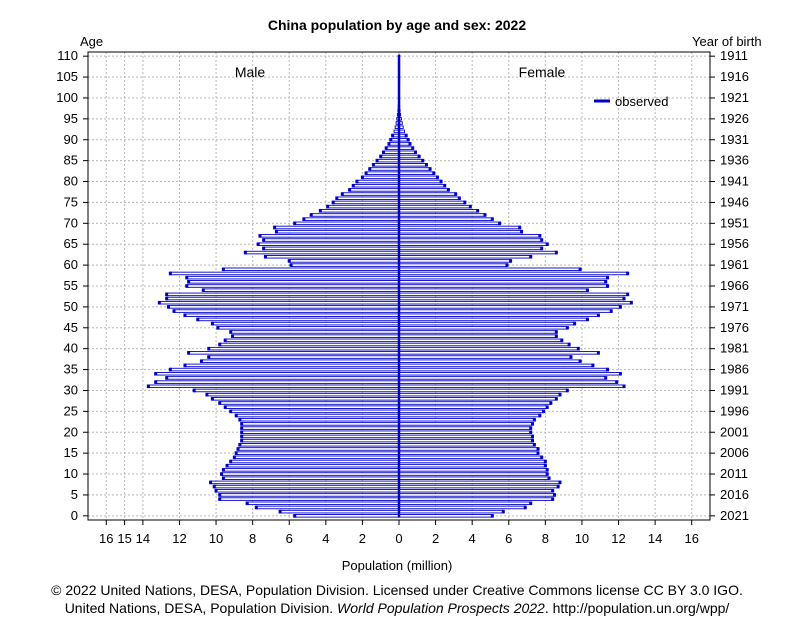  I want to click on x-tick-label: 16, so click(106, 538).